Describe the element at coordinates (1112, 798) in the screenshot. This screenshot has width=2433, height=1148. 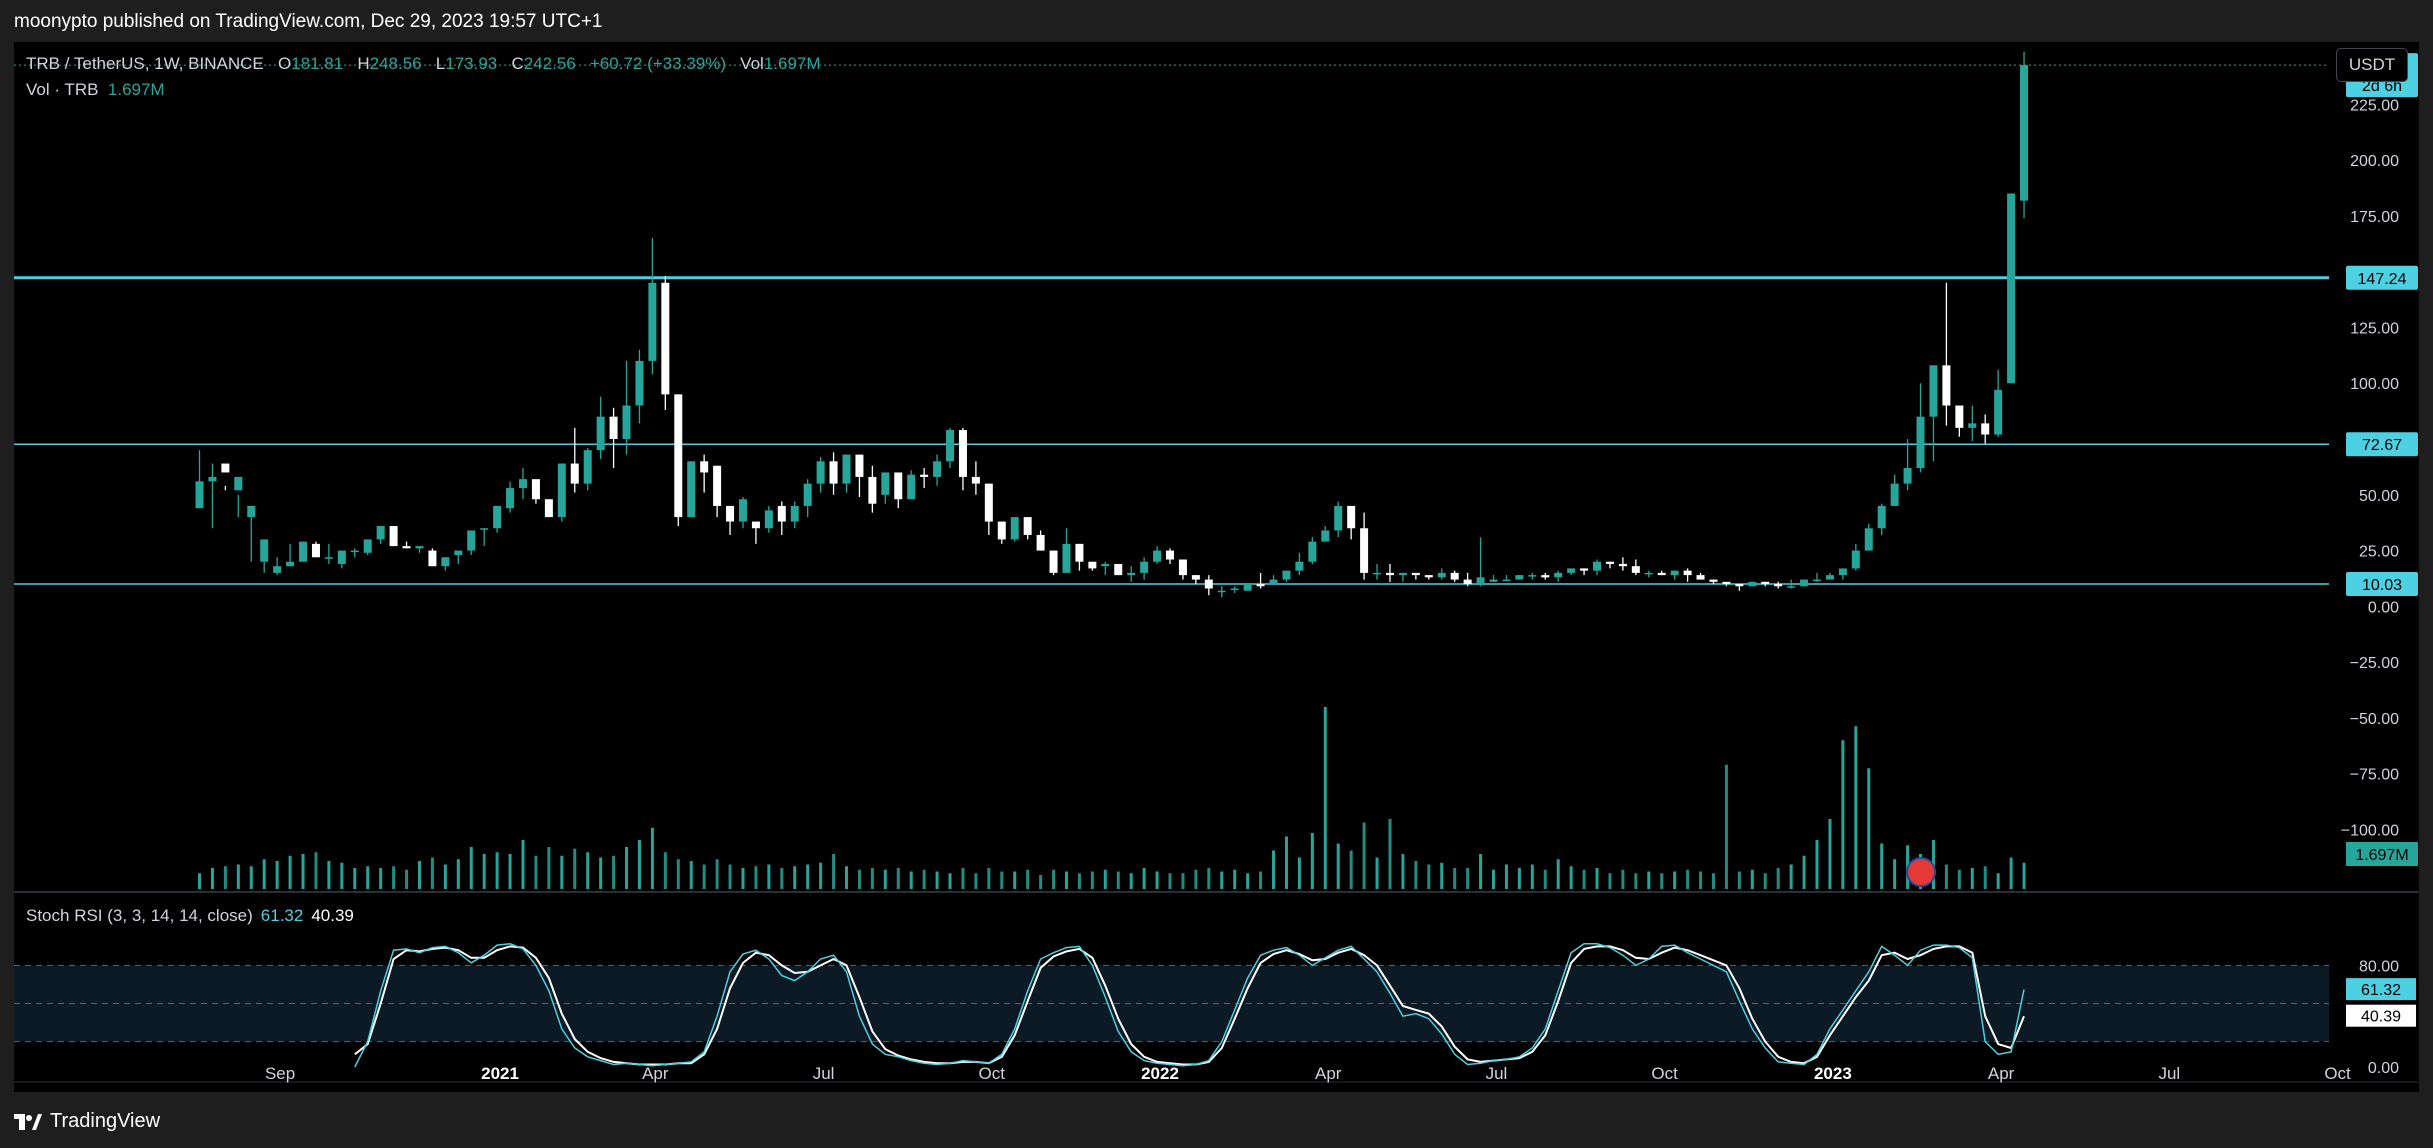
I see `volume-bars` at that location.